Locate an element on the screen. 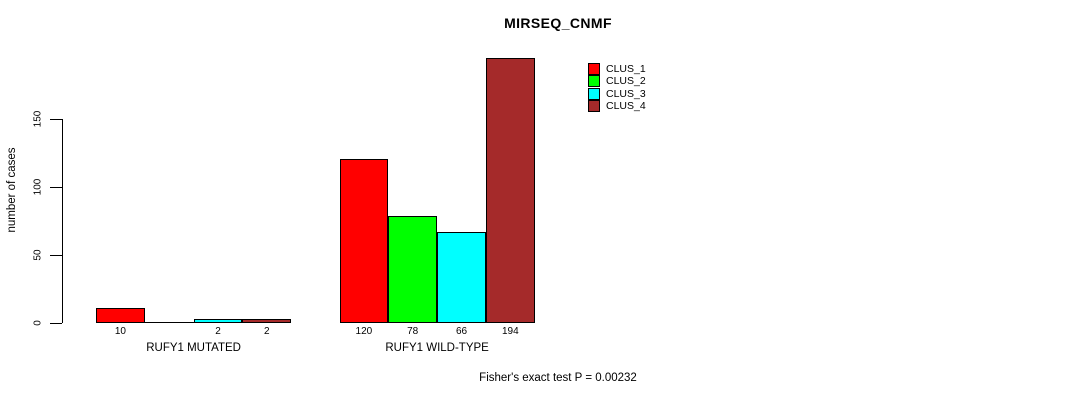 Image resolution: width=1090 pixels, height=400 pixels. legend-row-clus_4: CLUS_4 is located at coordinates (617, 106).